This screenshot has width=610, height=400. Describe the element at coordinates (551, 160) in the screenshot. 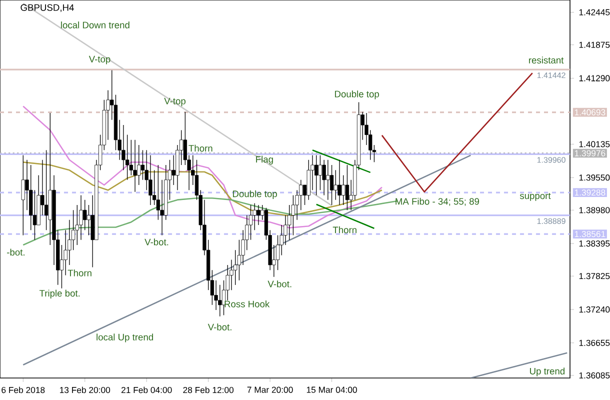

I see `ref-line-label: 1.39960` at that location.